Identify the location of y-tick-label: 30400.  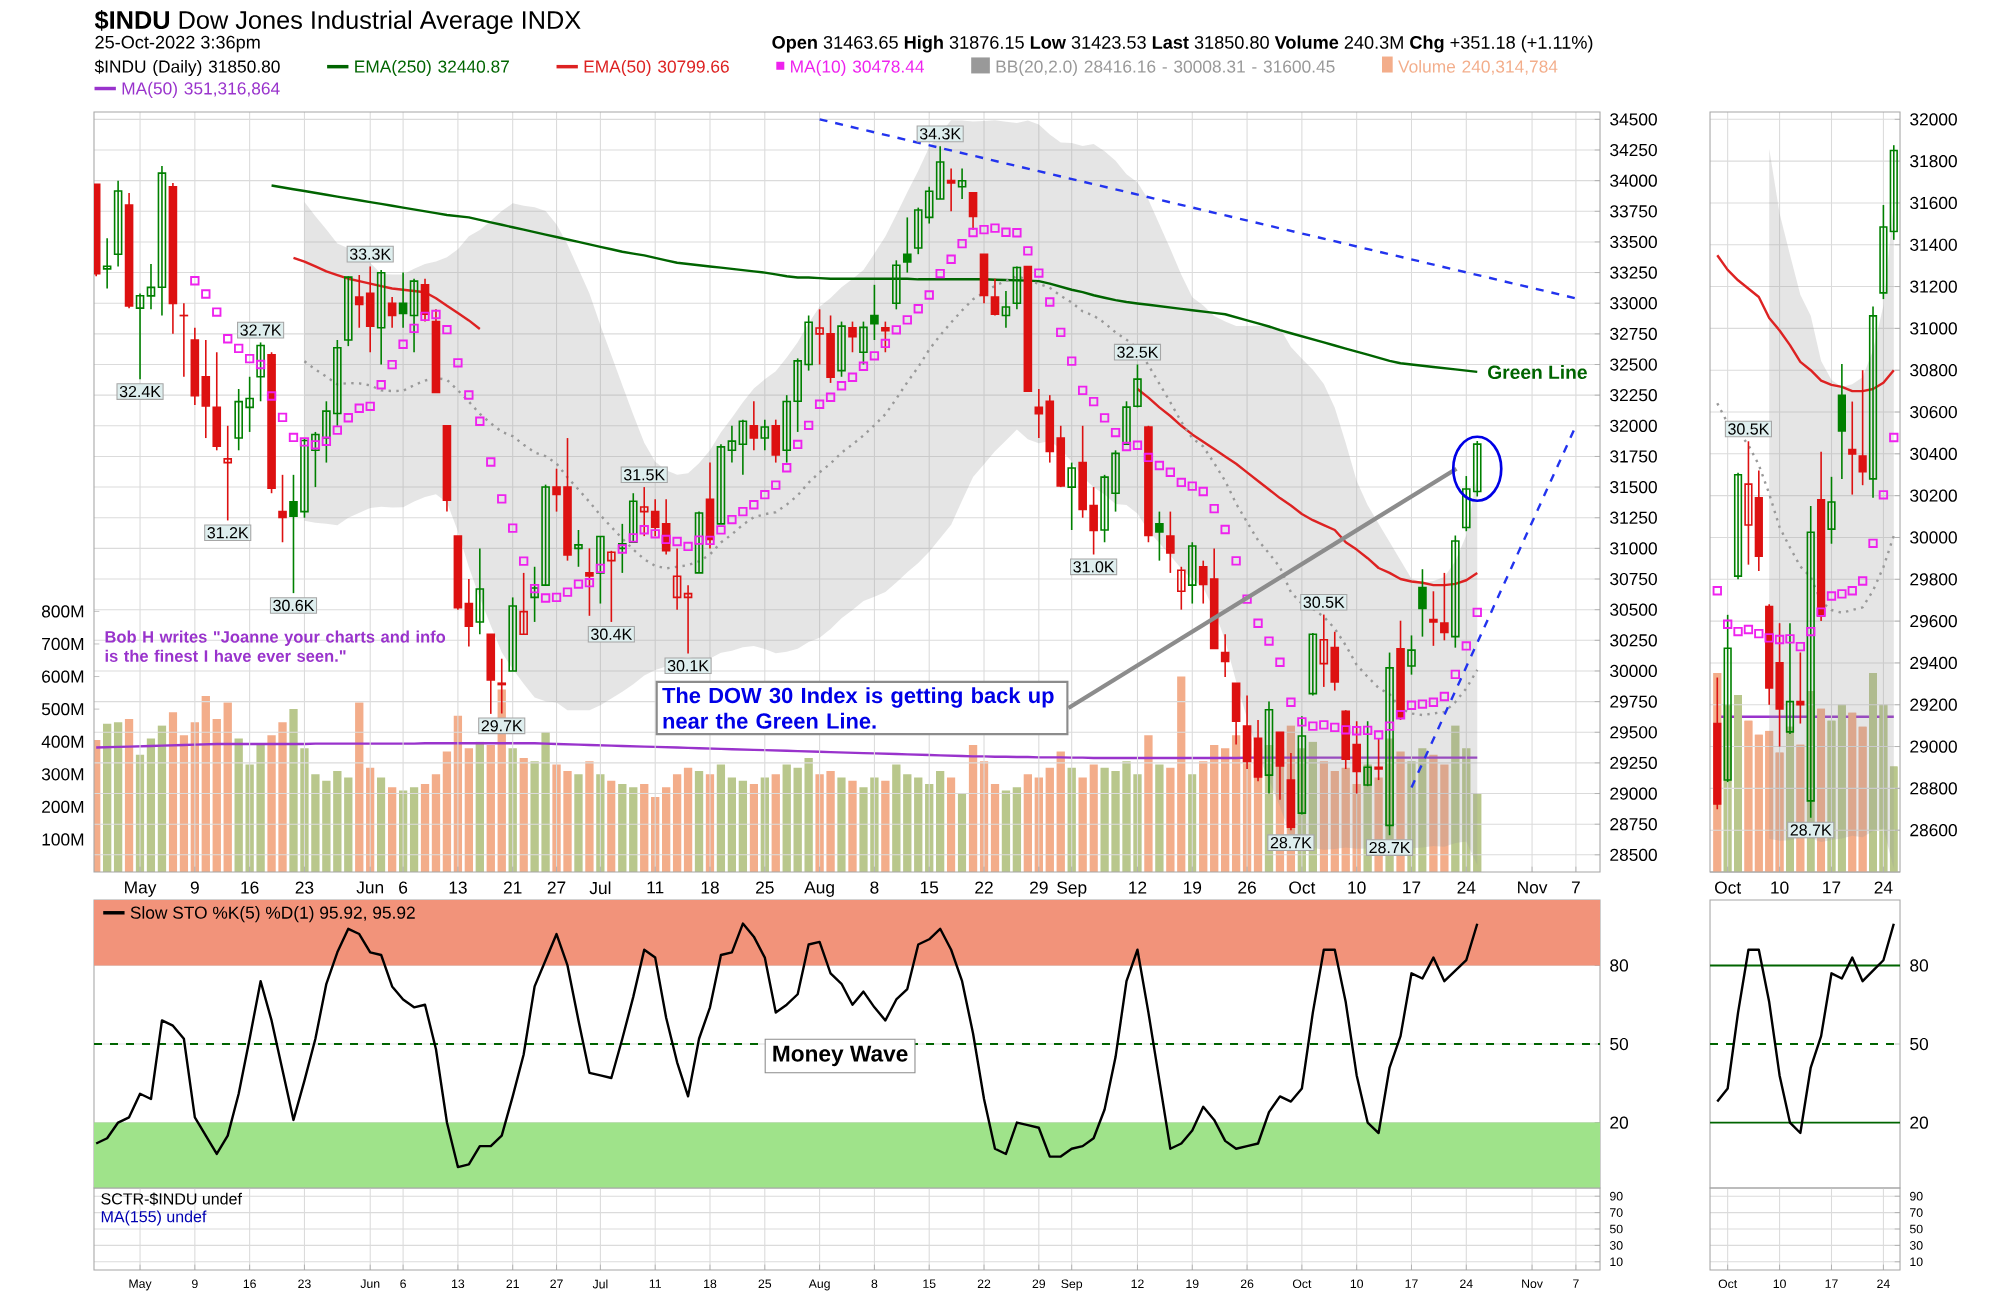
(1933, 453).